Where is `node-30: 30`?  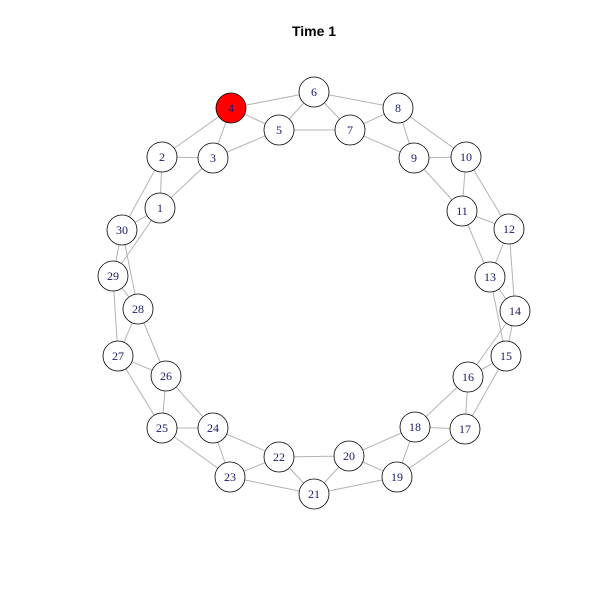 node-30: 30 is located at coordinates (122, 230).